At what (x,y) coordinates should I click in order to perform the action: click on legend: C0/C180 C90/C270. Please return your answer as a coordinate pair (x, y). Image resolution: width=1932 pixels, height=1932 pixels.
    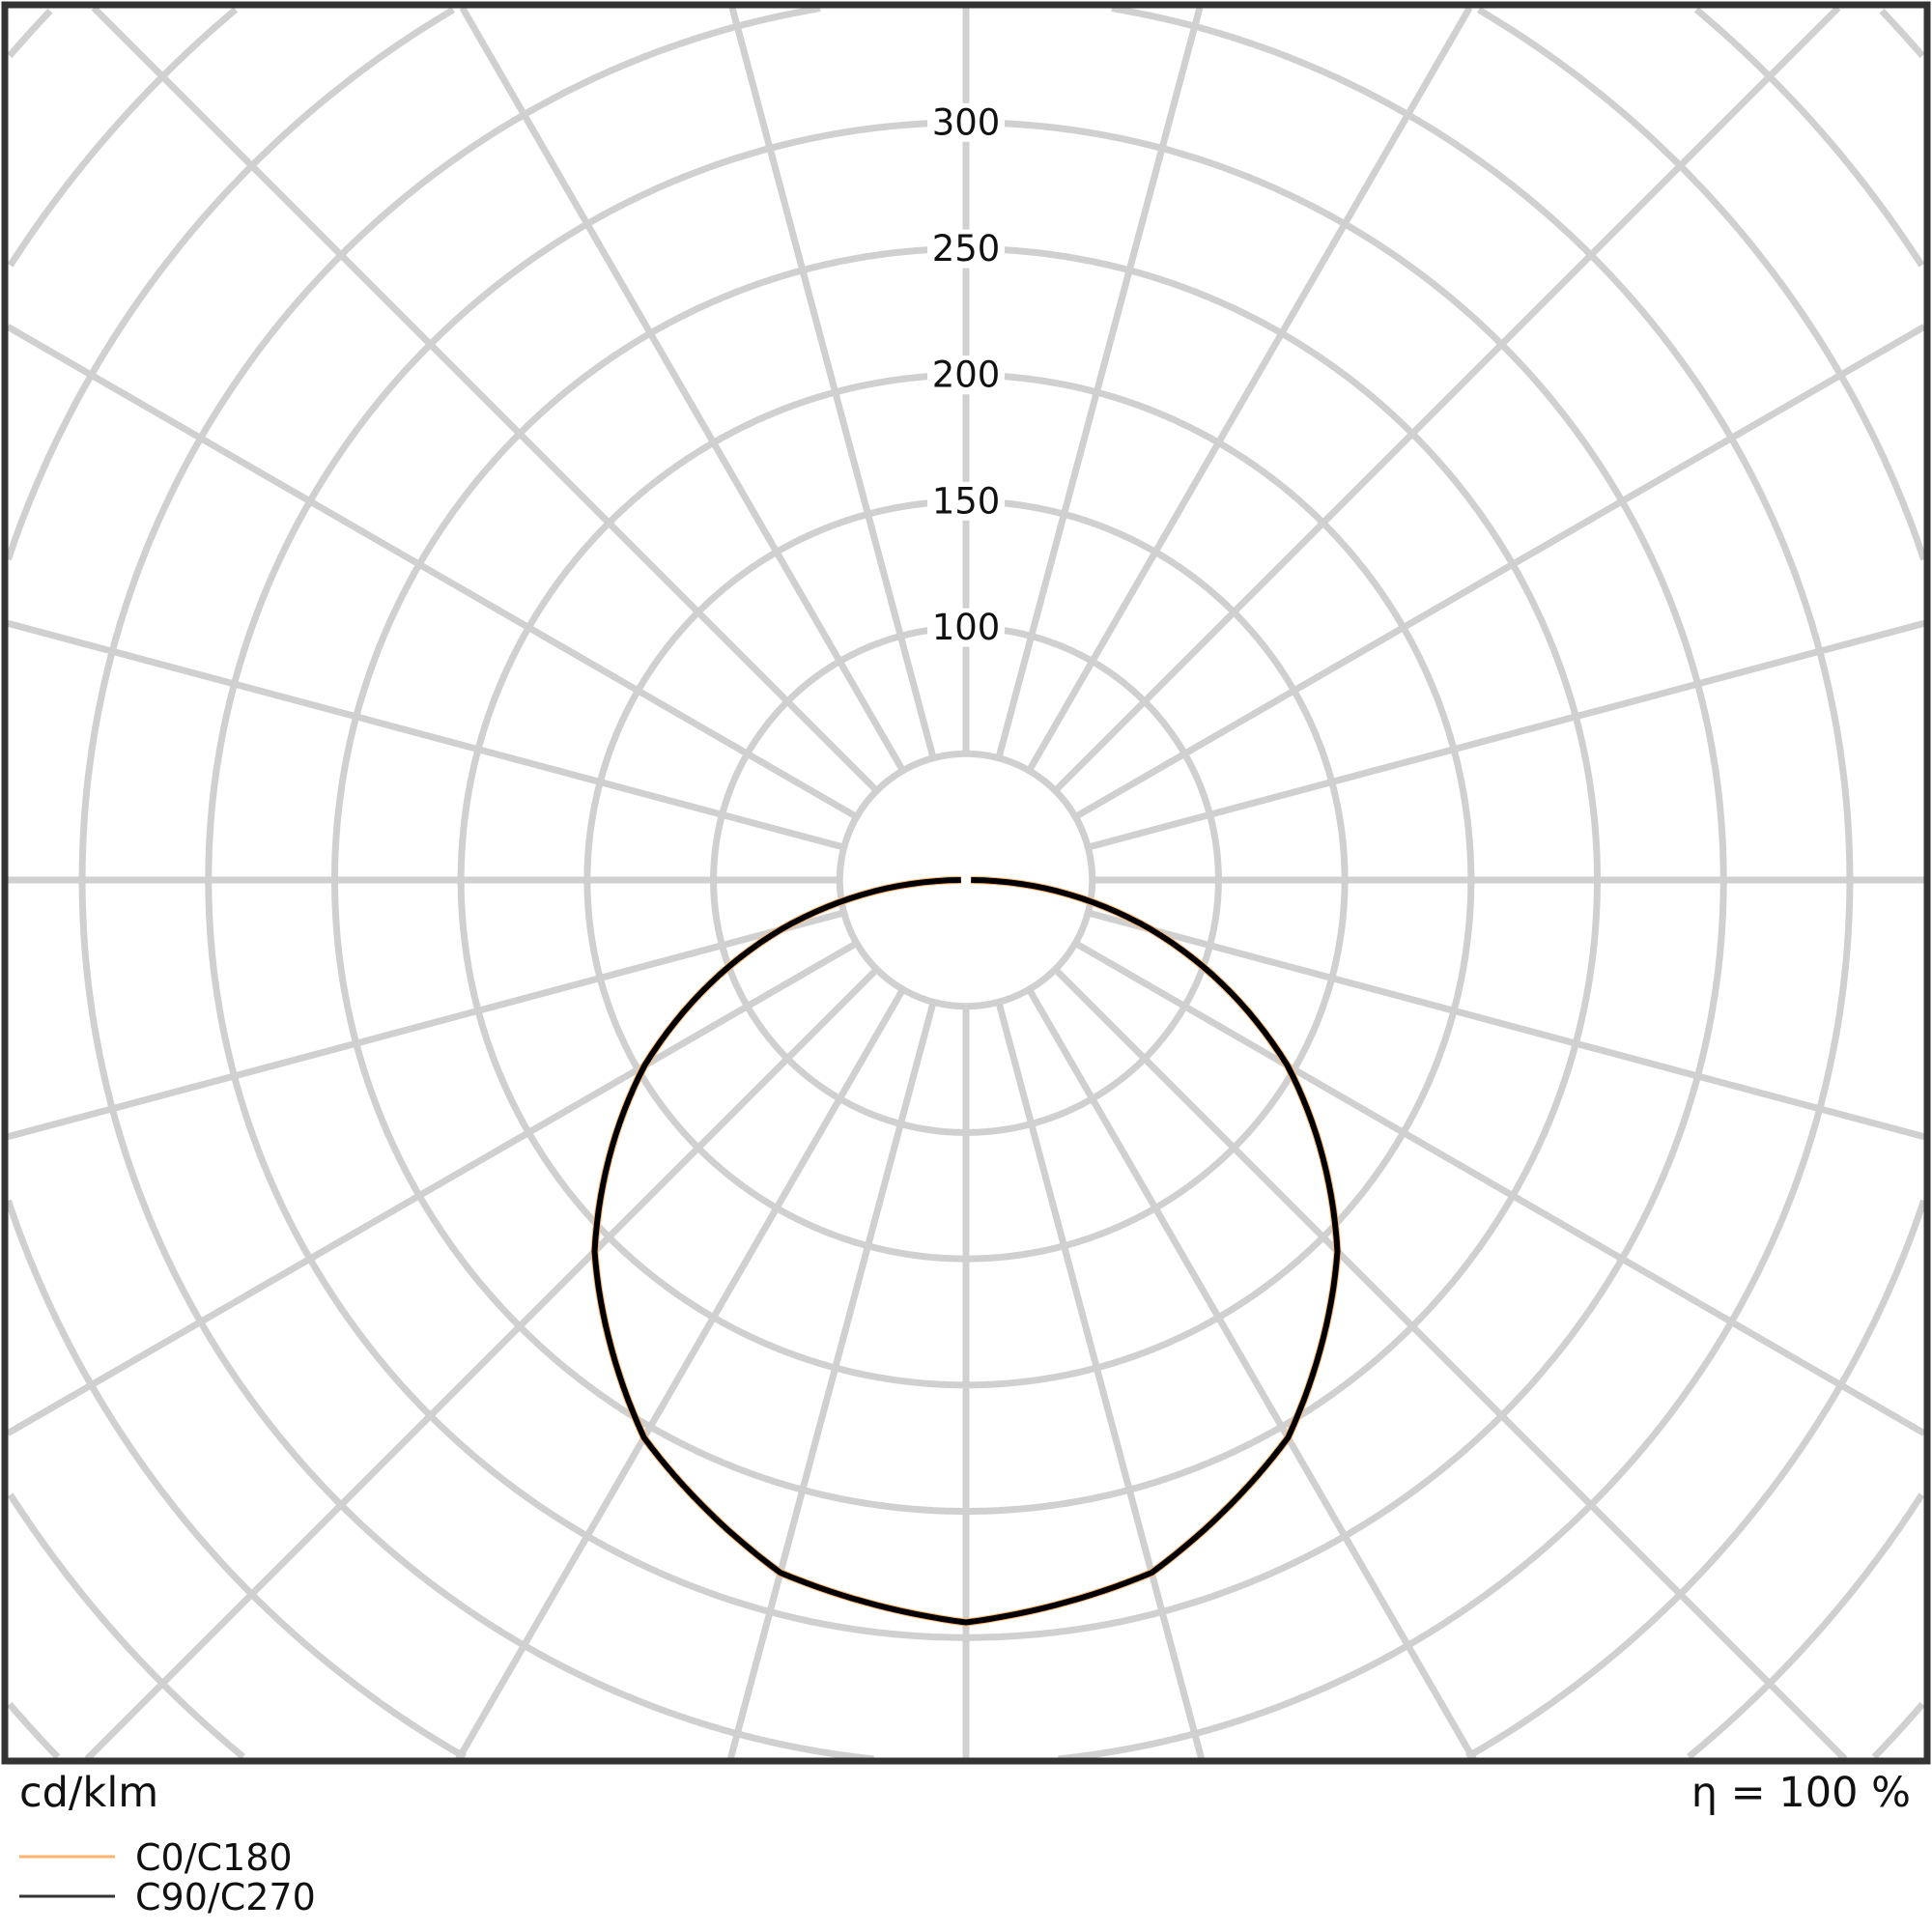
    Looking at the image, I should click on (167, 1877).